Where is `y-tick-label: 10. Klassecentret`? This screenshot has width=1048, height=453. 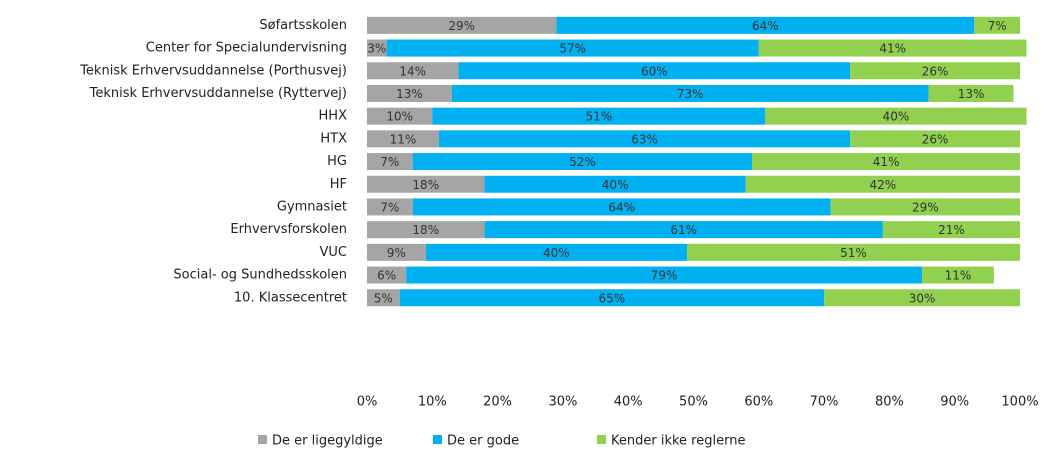 y-tick-label: 10. Klassecentret is located at coordinates (290, 297).